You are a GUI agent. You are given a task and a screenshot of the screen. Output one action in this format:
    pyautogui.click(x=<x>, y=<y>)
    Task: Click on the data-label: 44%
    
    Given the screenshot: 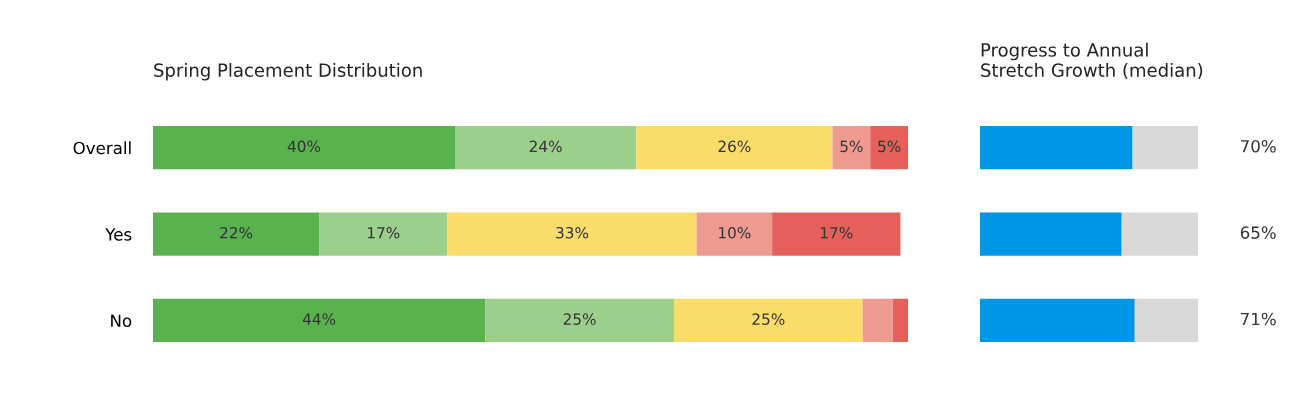 What is the action you would take?
    pyautogui.click(x=319, y=319)
    